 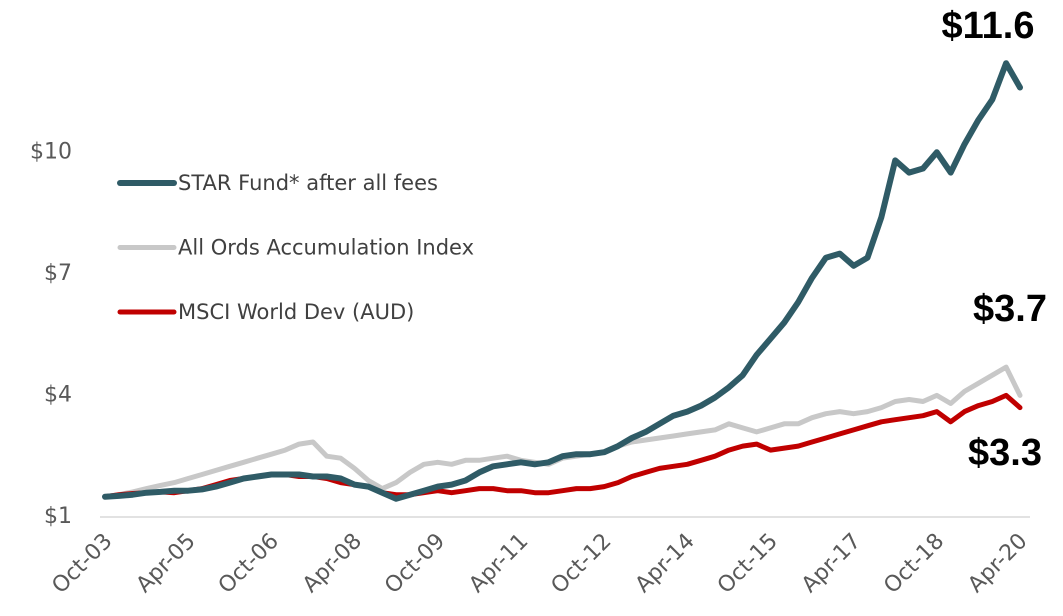 What do you see at coordinates (249, 564) in the screenshot?
I see `x-tick-label: Oct-06` at bounding box center [249, 564].